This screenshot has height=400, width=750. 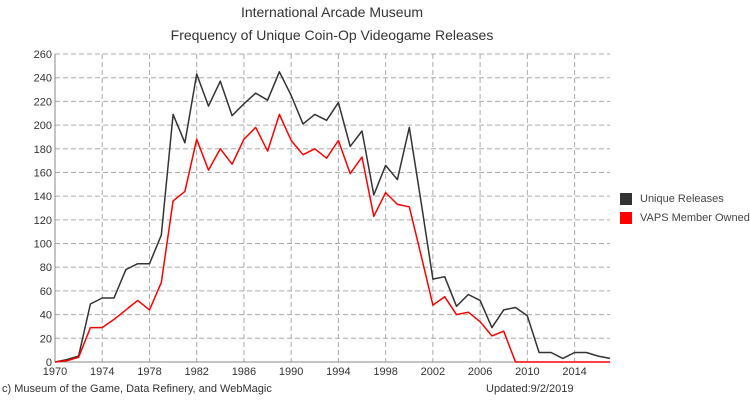 I want to click on legend-label-vaps: VAPS Member Owned, so click(x=695, y=217).